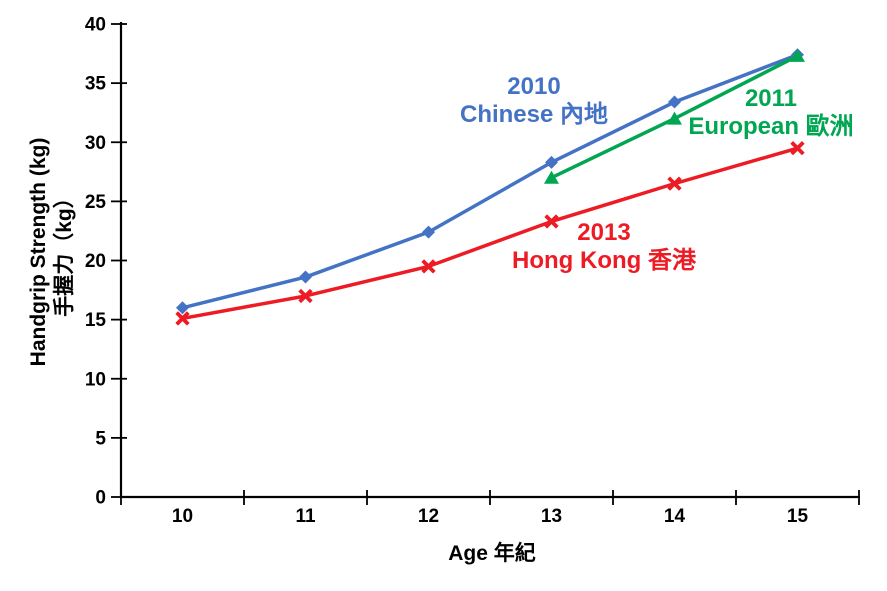  Describe the element at coordinates (96, 202) in the screenshot. I see `y-tick-label: 25` at that location.